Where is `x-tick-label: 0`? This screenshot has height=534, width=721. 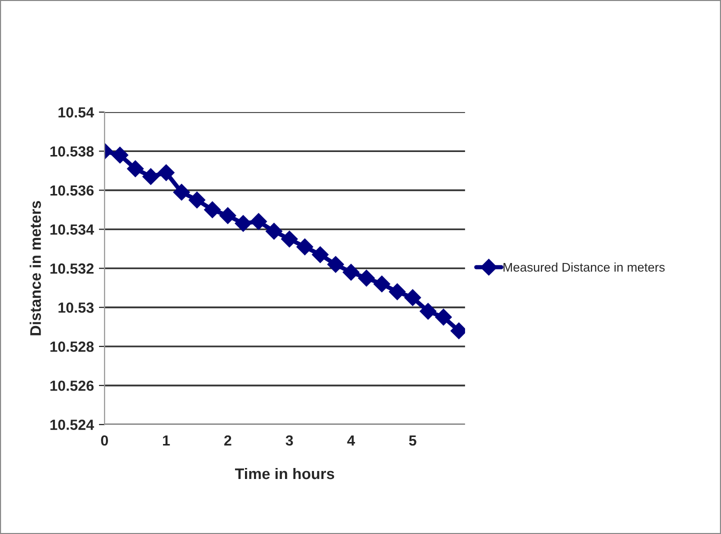
x-tick-label: 0 is located at coordinates (104, 440).